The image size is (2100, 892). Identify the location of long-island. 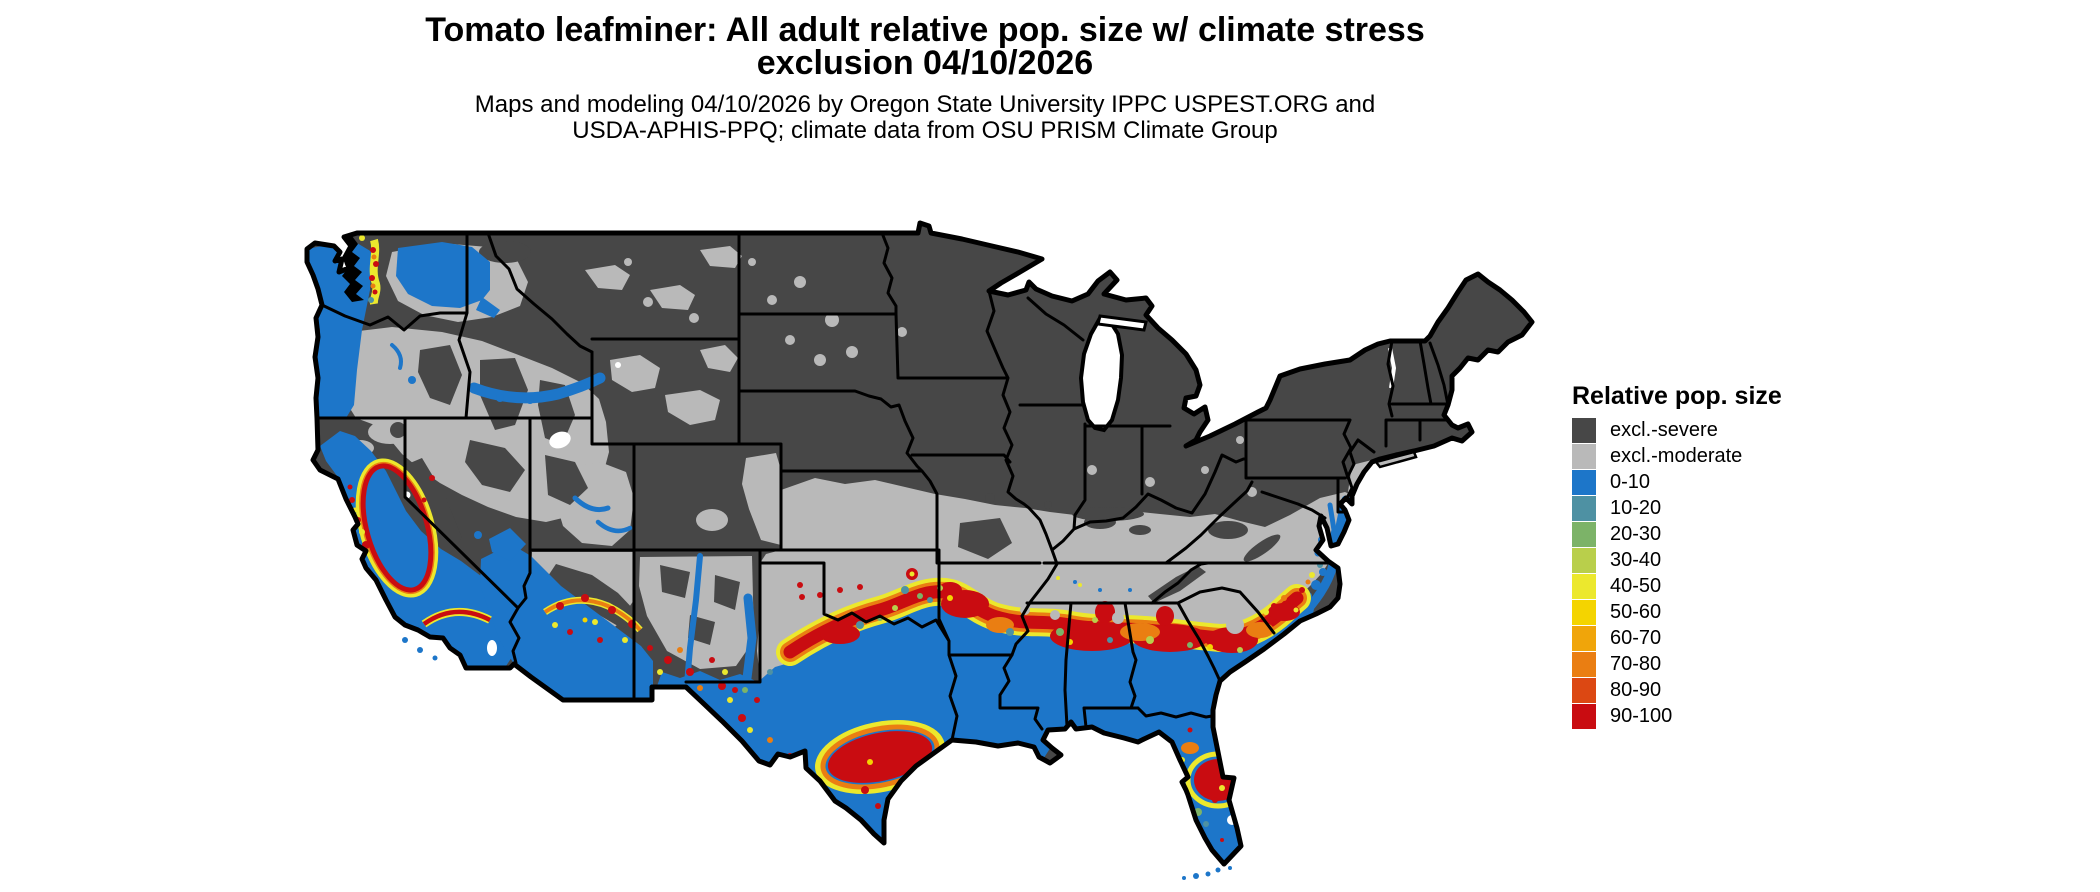
(1395, 459).